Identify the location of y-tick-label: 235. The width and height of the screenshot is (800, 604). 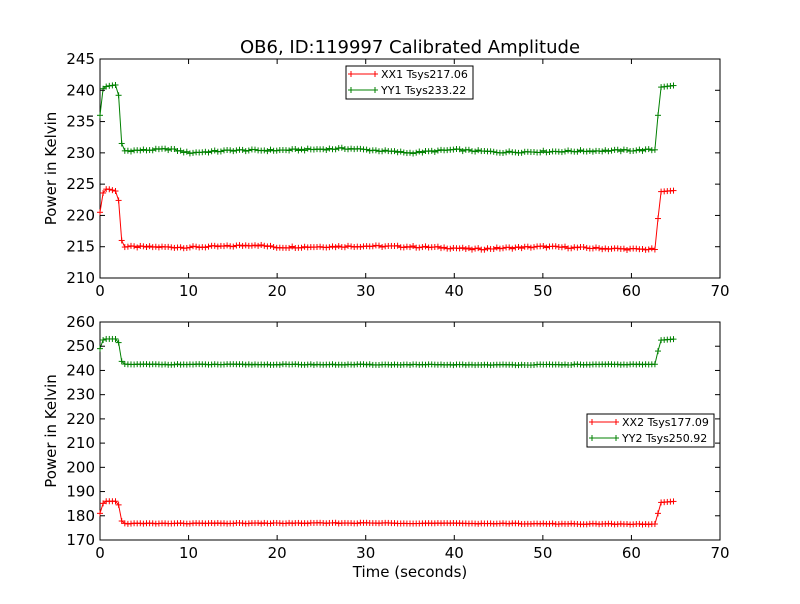
(80, 122).